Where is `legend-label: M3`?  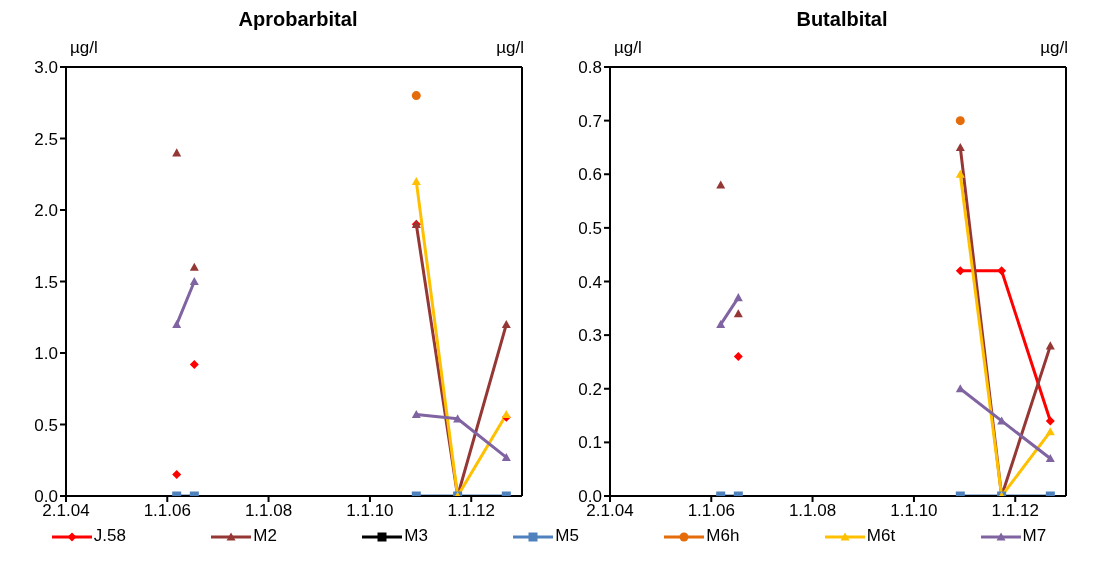
legend-label: M3 is located at coordinates (415, 536).